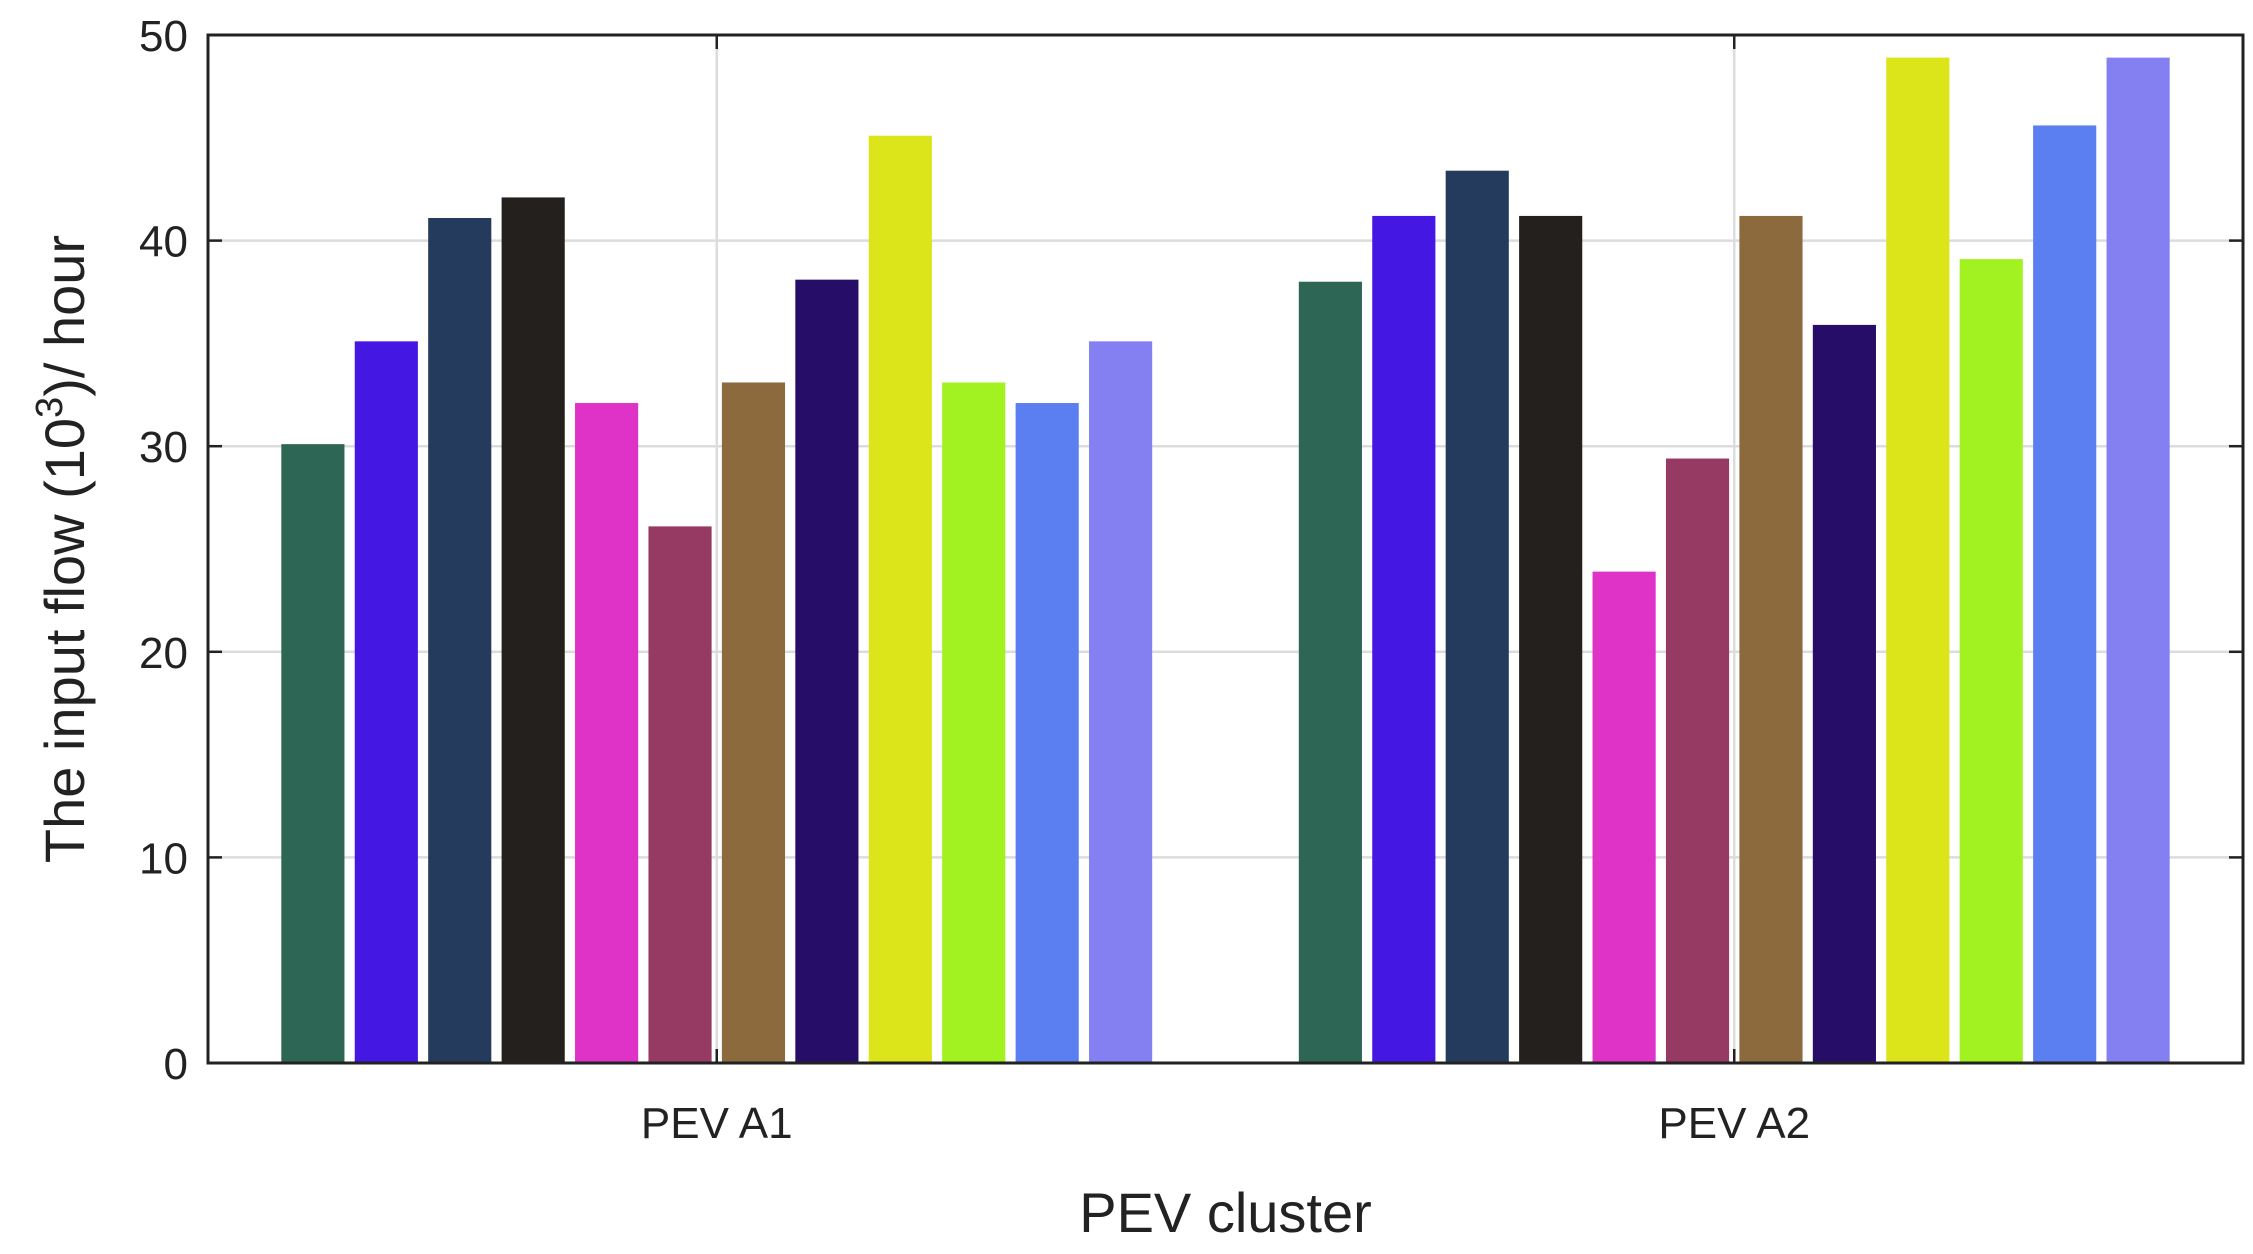  Describe the element at coordinates (163, 242) in the screenshot. I see `y-tick-label: 40` at that location.